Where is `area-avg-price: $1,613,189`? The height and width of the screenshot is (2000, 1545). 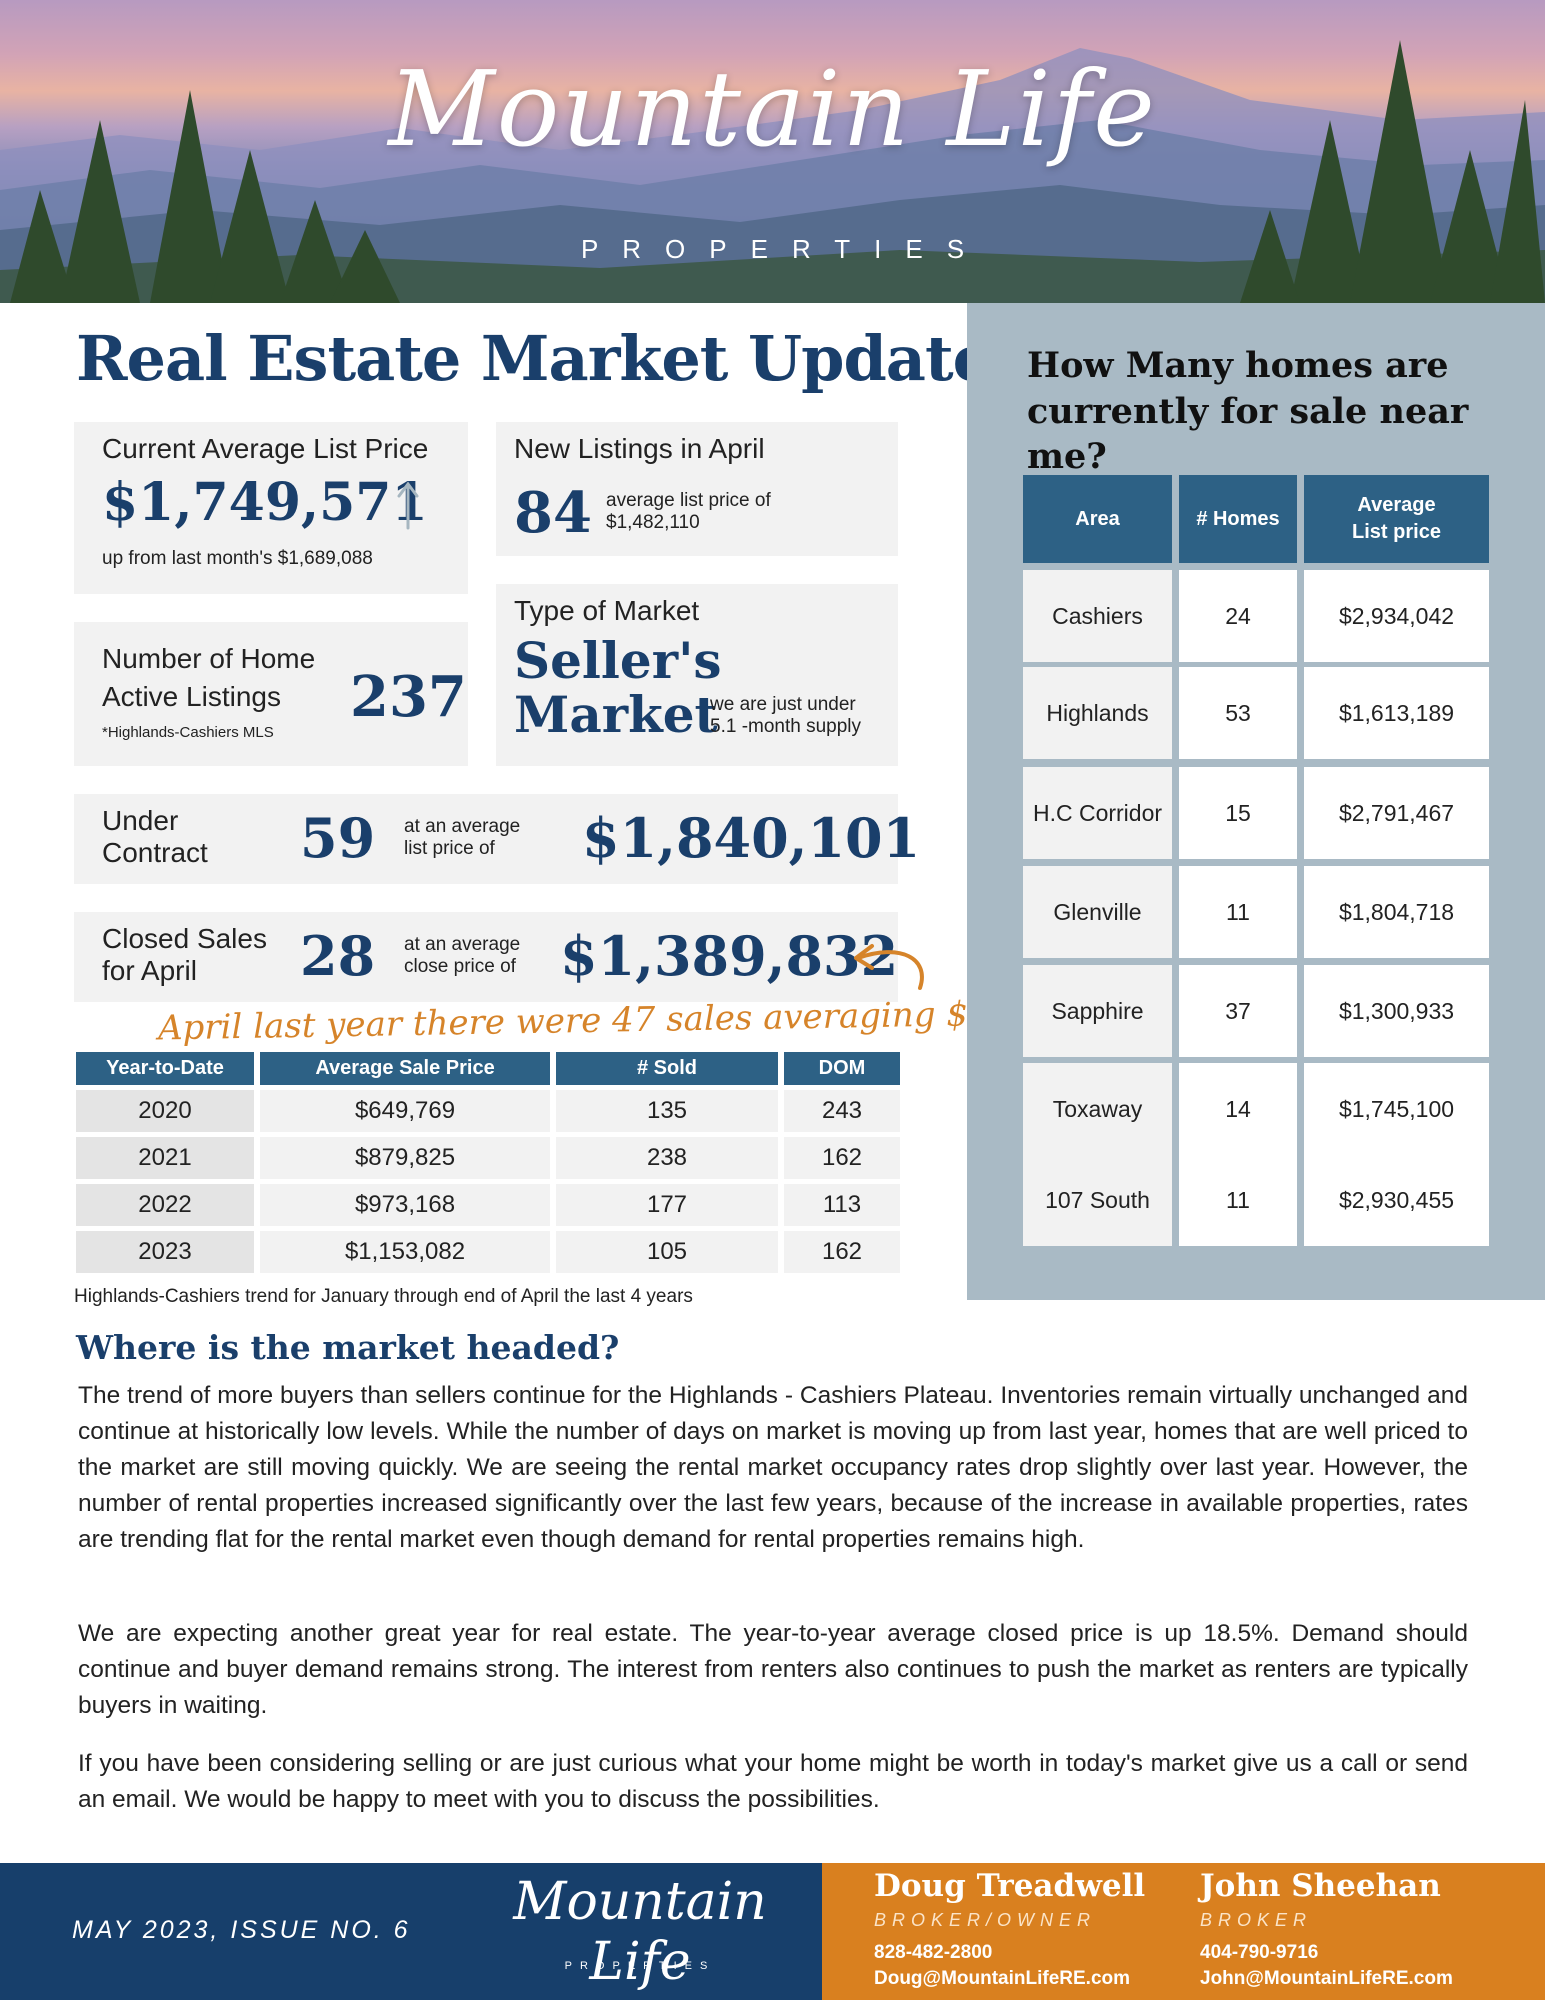 area-avg-price: $1,613,189 is located at coordinates (1396, 713).